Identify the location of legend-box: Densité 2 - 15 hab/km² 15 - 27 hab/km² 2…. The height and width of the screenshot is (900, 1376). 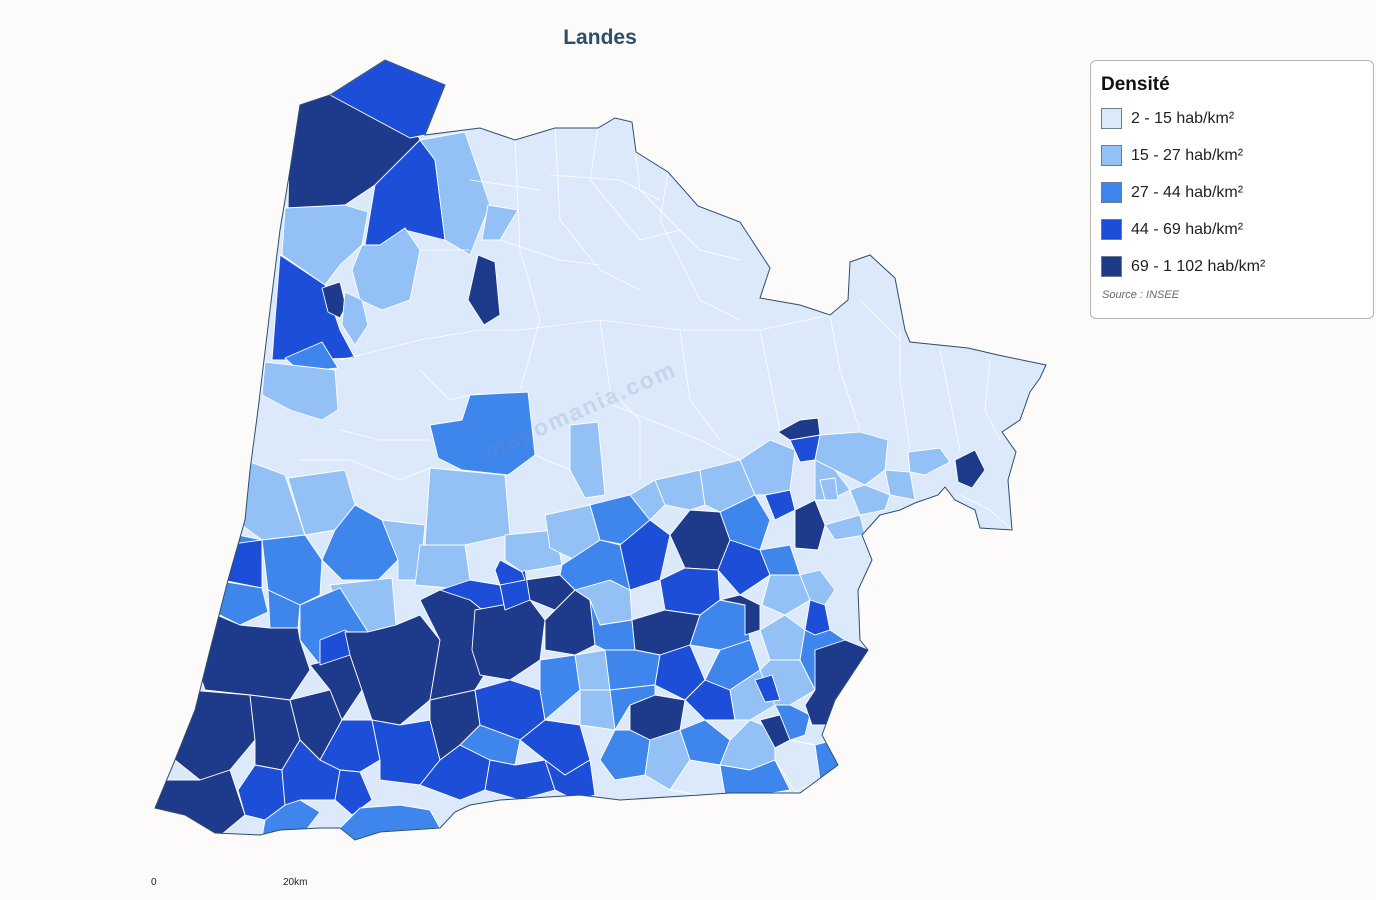
(1232, 189).